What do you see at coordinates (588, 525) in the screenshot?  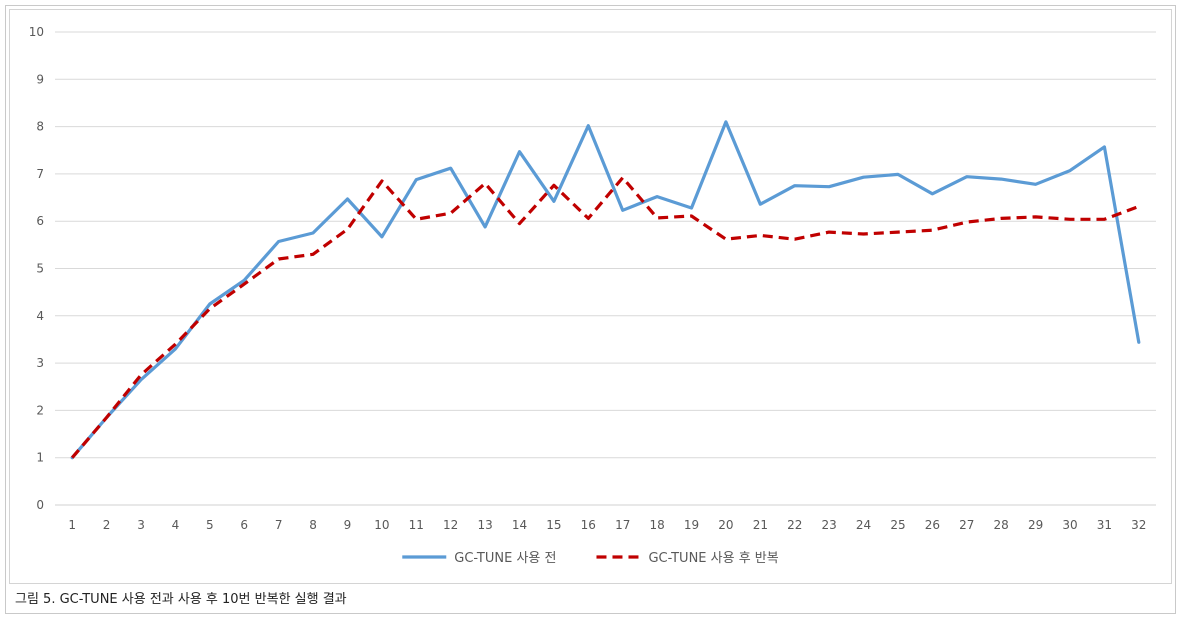 I see `x-tick-label: 16` at bounding box center [588, 525].